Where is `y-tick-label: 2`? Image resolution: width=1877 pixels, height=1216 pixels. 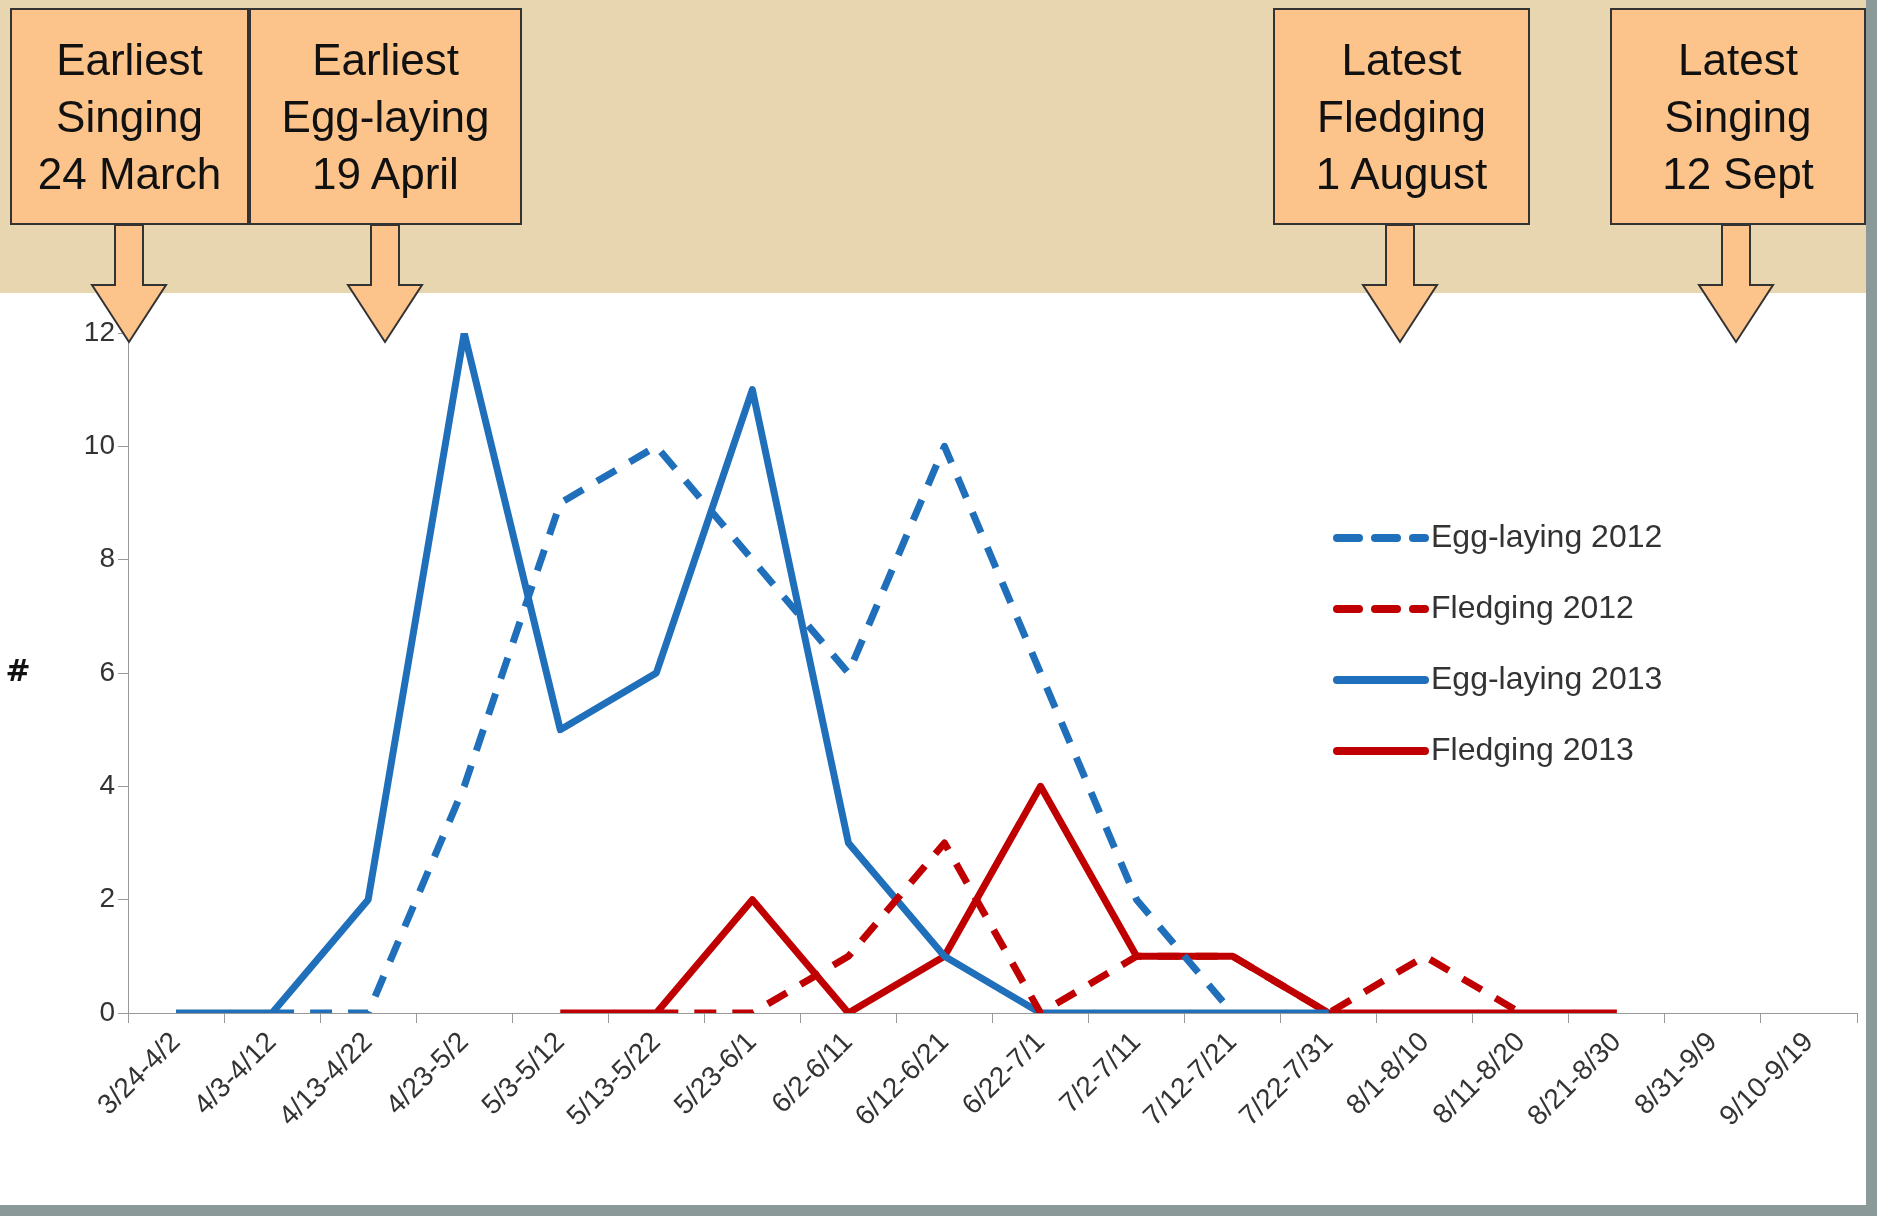
y-tick-label: 2 is located at coordinates (107, 898).